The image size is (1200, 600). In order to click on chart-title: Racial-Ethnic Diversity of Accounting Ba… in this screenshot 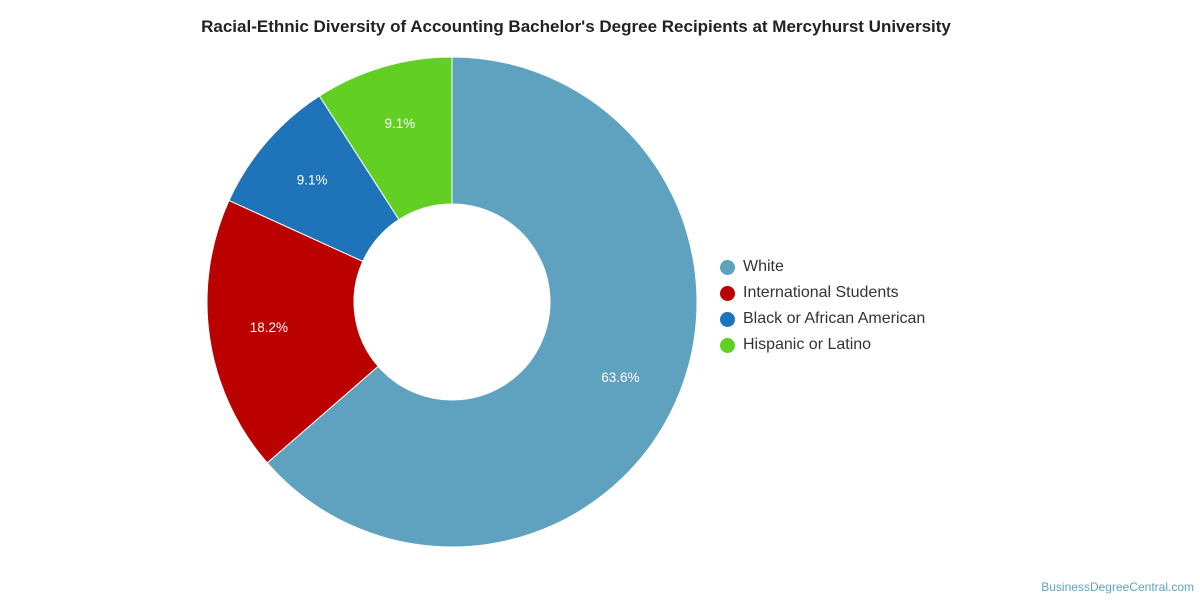, I will do `click(576, 26)`.